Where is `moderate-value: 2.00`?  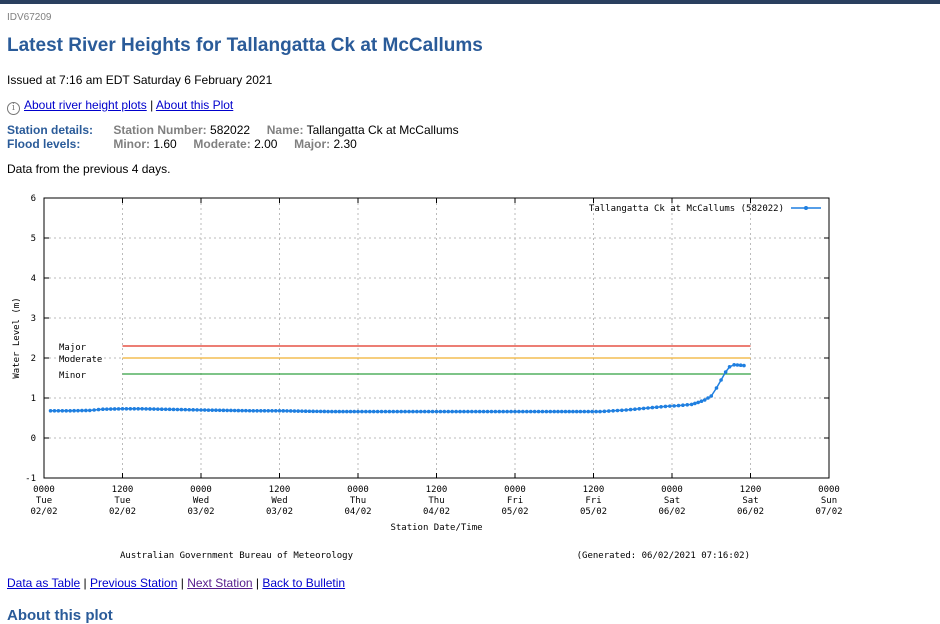
moderate-value: 2.00 is located at coordinates (266, 144).